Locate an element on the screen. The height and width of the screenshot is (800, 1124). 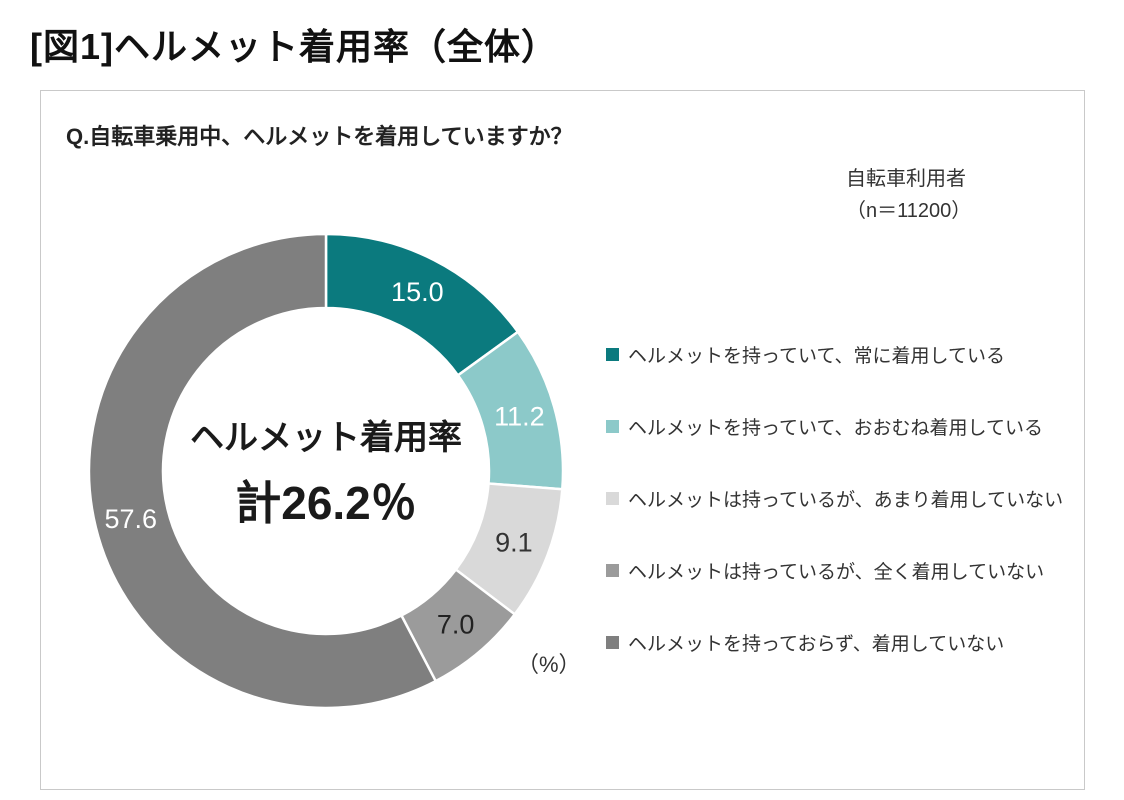
legend-label: ヘルメットは持っているが、あまり着用していない is located at coordinates (846, 500).